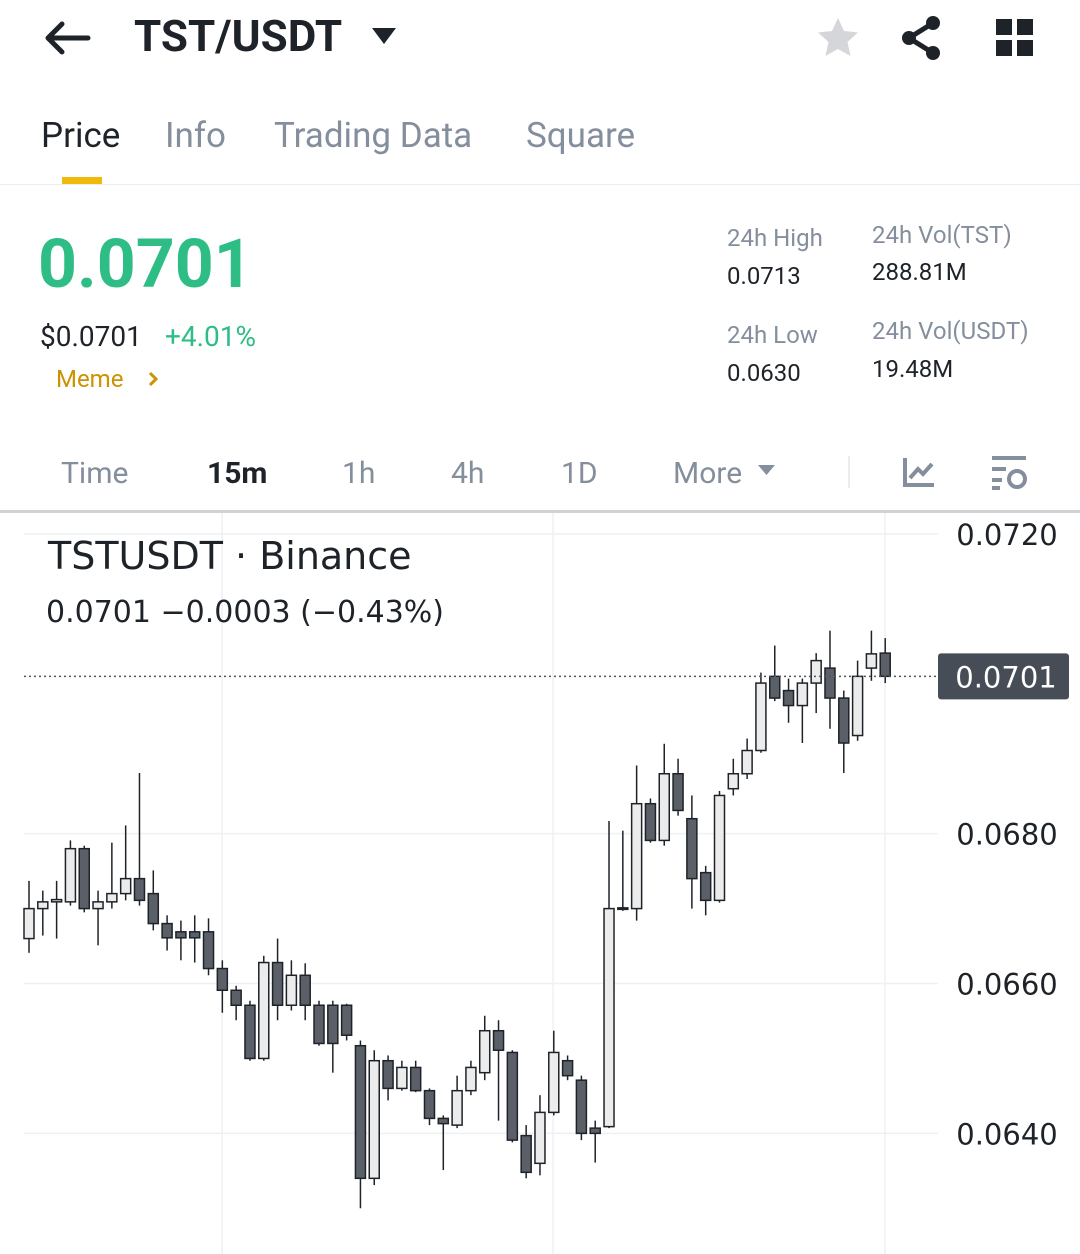  What do you see at coordinates (90, 379) in the screenshot?
I see `tag: Meme` at bounding box center [90, 379].